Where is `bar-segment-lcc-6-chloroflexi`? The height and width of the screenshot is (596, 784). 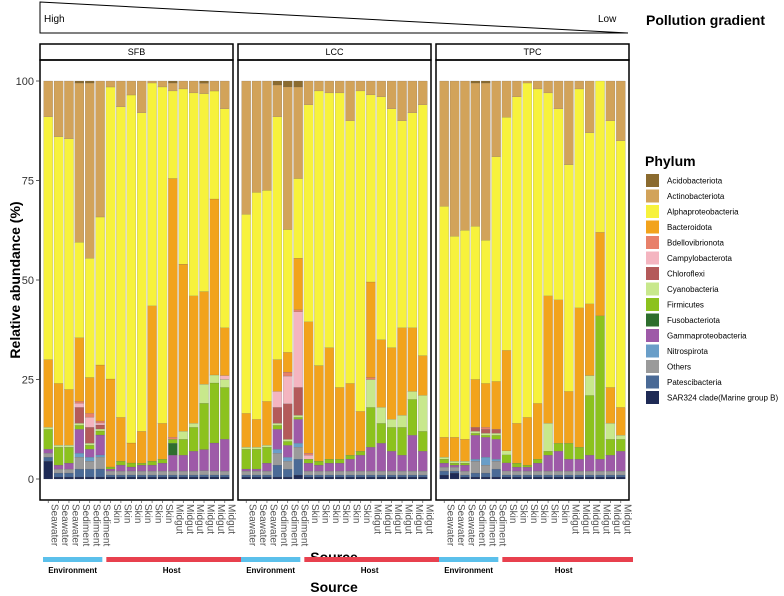
bar-segment-lcc-6-chloroflexi is located at coordinates (298, 401).